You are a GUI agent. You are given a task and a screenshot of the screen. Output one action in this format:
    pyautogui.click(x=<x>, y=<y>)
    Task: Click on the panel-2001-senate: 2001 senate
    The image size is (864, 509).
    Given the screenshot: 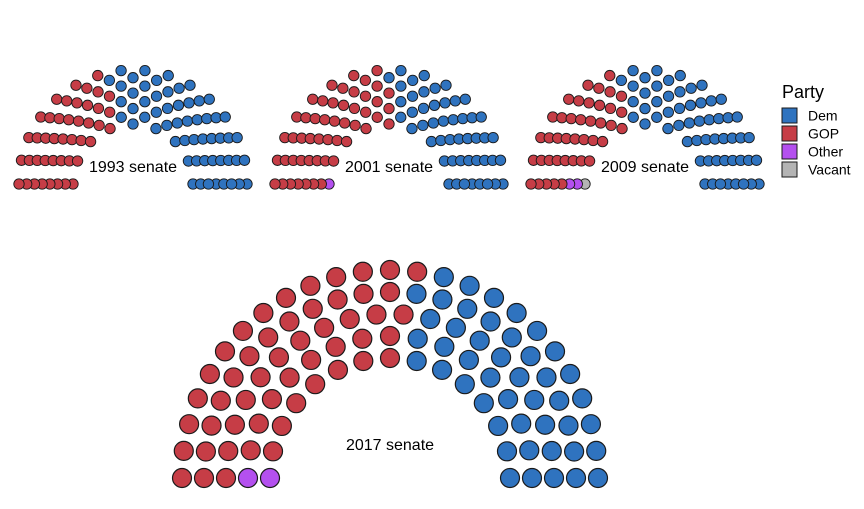 What is the action you would take?
    pyautogui.click(x=389, y=127)
    